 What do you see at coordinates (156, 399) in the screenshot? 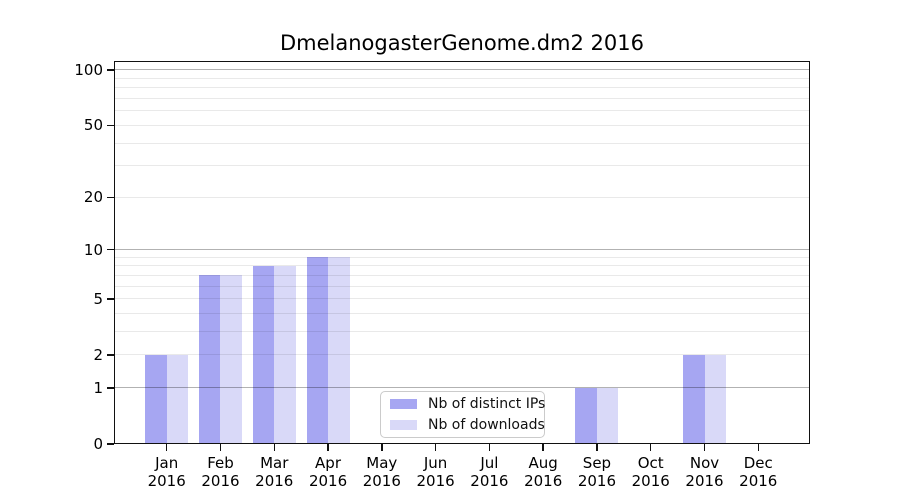
I see `bar-jan-nb-of-distinct-ips` at bounding box center [156, 399].